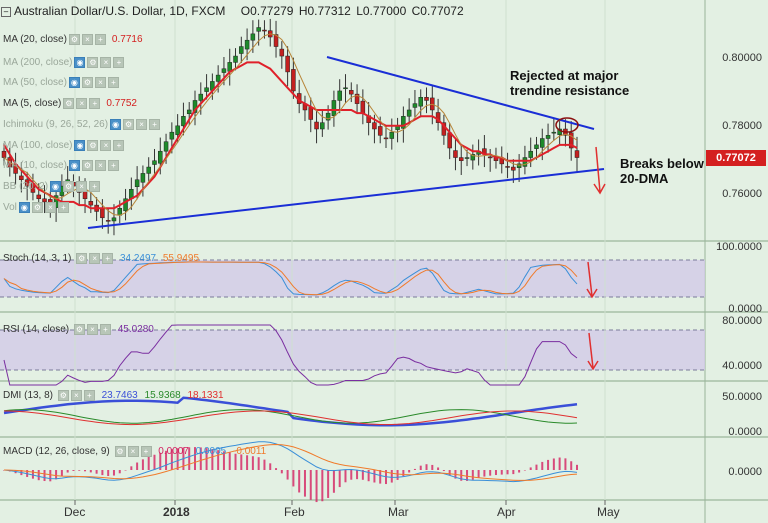  I want to click on stoch-legend: Stoch (14, 3, 1) ⚙ × + 34.2497 55.9495, so click(101, 258).